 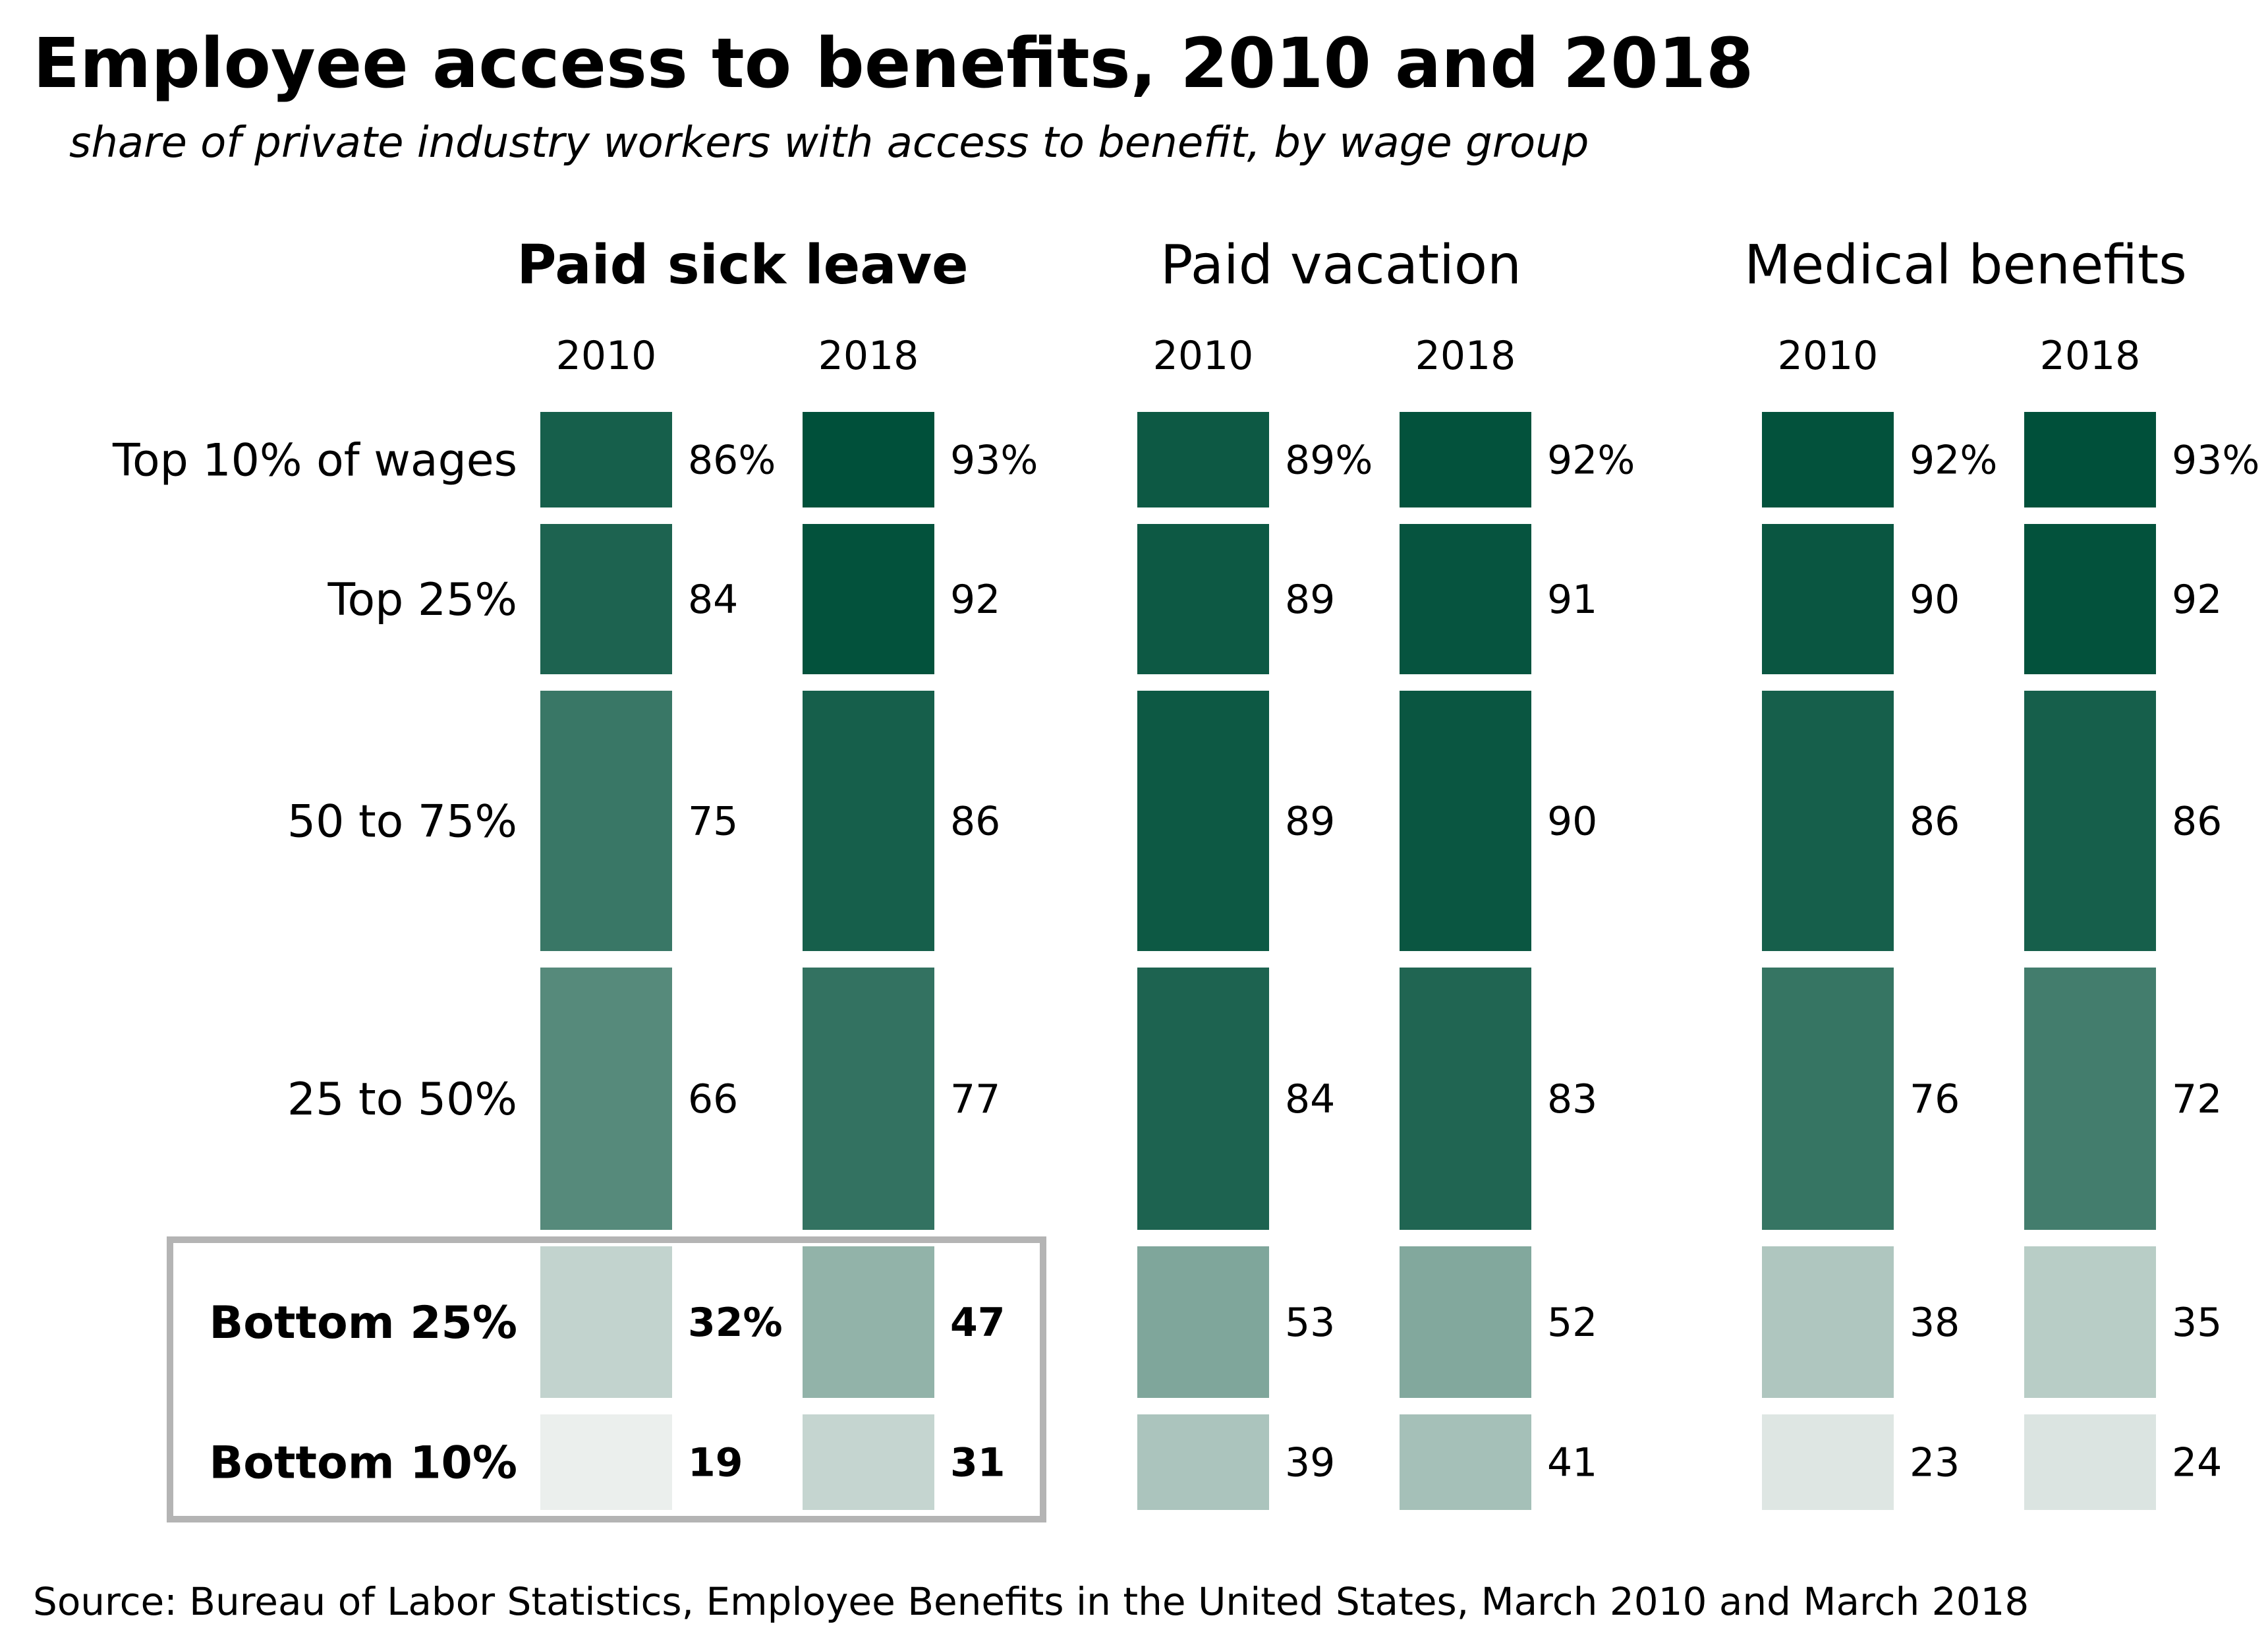 I want to click on value-label: 86%, so click(x=732, y=461).